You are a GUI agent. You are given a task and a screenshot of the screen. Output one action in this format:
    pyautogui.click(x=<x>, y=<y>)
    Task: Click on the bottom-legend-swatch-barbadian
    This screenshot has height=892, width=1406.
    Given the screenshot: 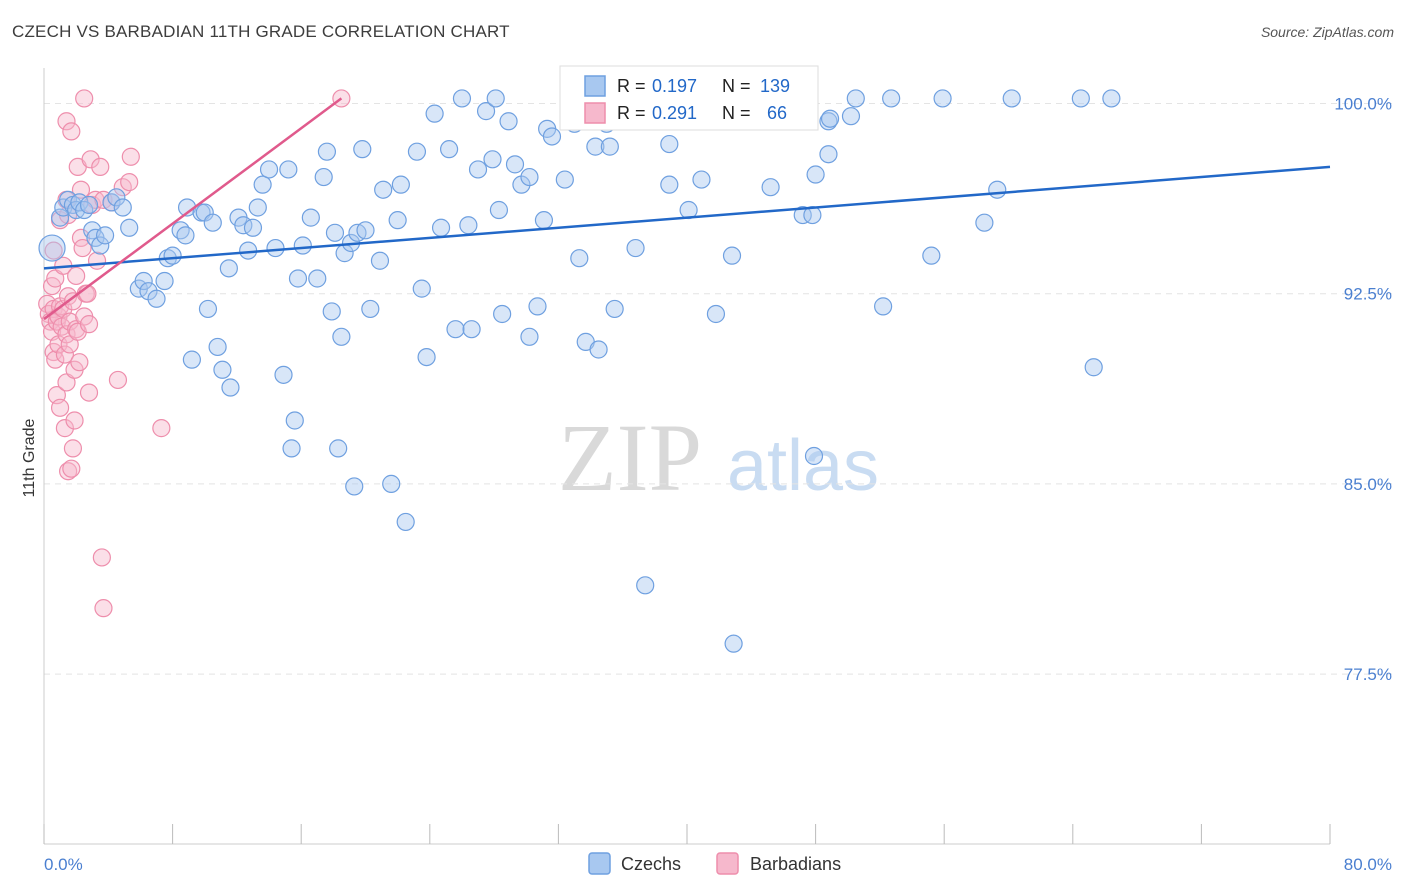 What is the action you would take?
    pyautogui.click(x=727, y=863)
    